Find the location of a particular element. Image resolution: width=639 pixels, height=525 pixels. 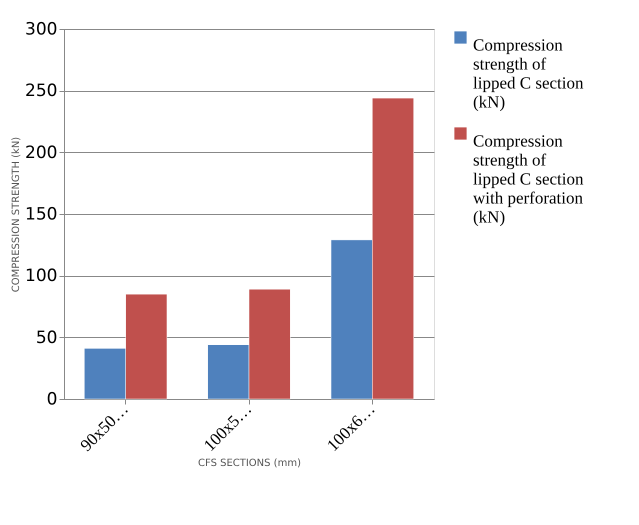

y-tick-label: 0 is located at coordinates (52, 400).